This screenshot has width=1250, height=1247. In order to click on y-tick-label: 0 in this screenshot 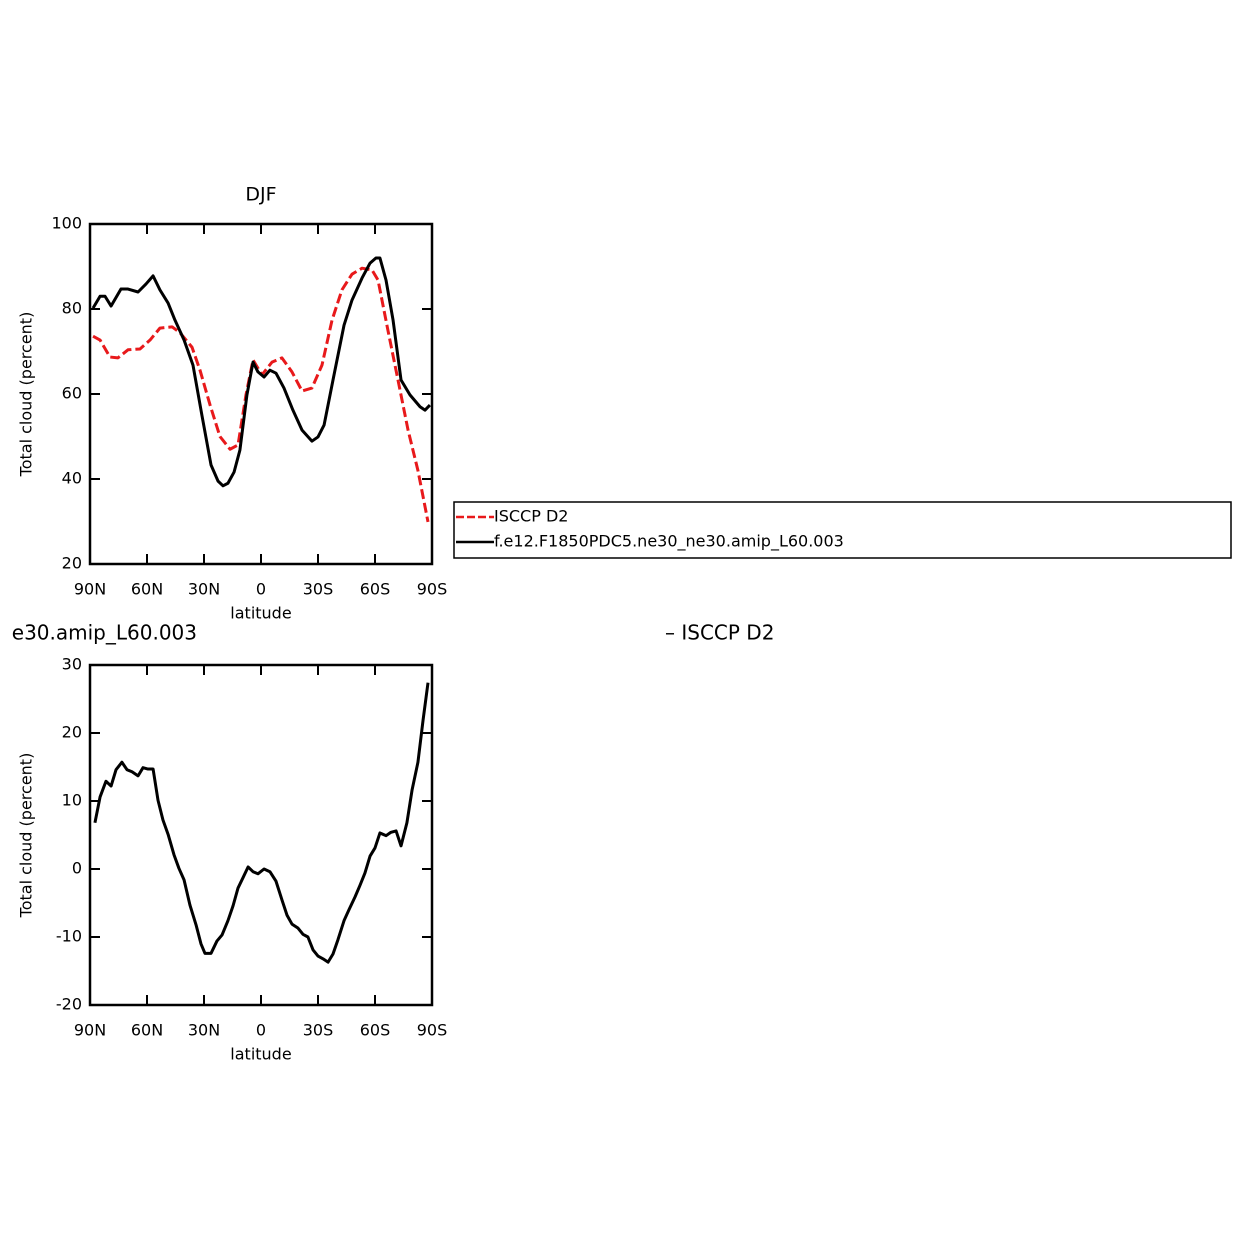, I will do `click(77, 868)`.